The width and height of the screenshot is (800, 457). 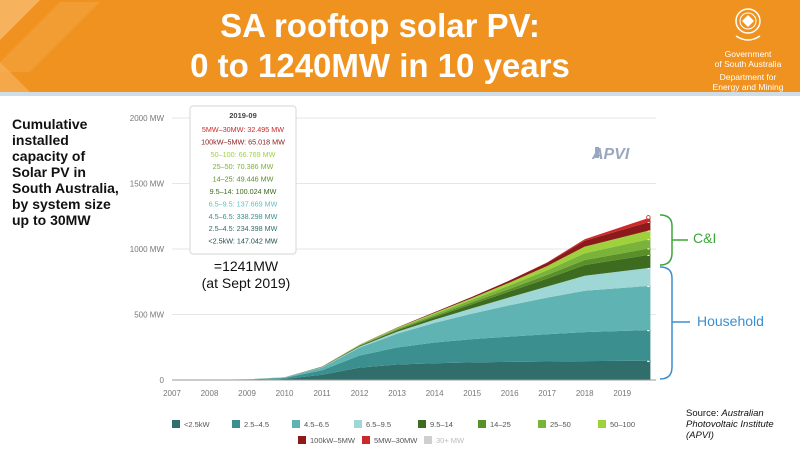 I want to click on divider, so click(x=400, y=94).